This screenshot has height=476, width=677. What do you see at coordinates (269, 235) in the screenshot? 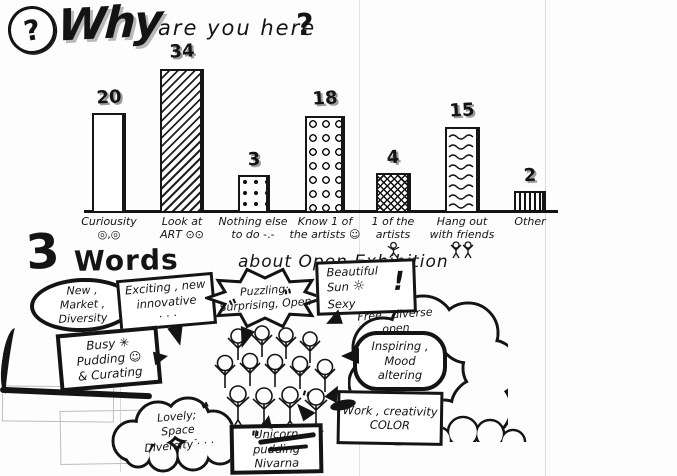
I see `bored-face-icon: -.-` at bounding box center [269, 235].